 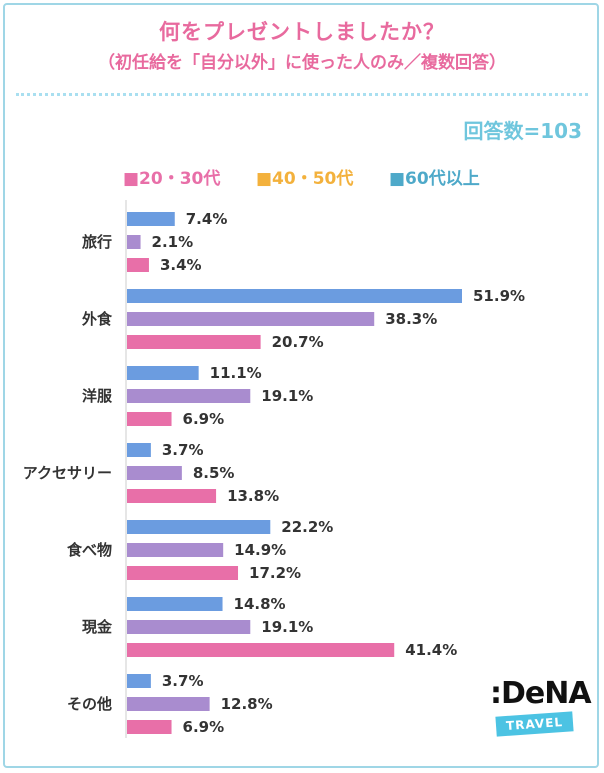 I want to click on category-label: 外食, so click(x=97, y=319).